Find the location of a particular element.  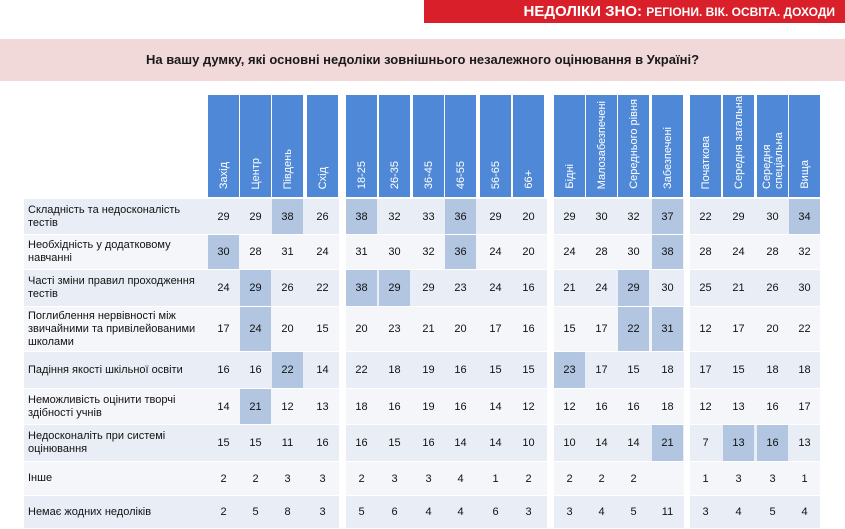

data-cell: 23 is located at coordinates (569, 370).